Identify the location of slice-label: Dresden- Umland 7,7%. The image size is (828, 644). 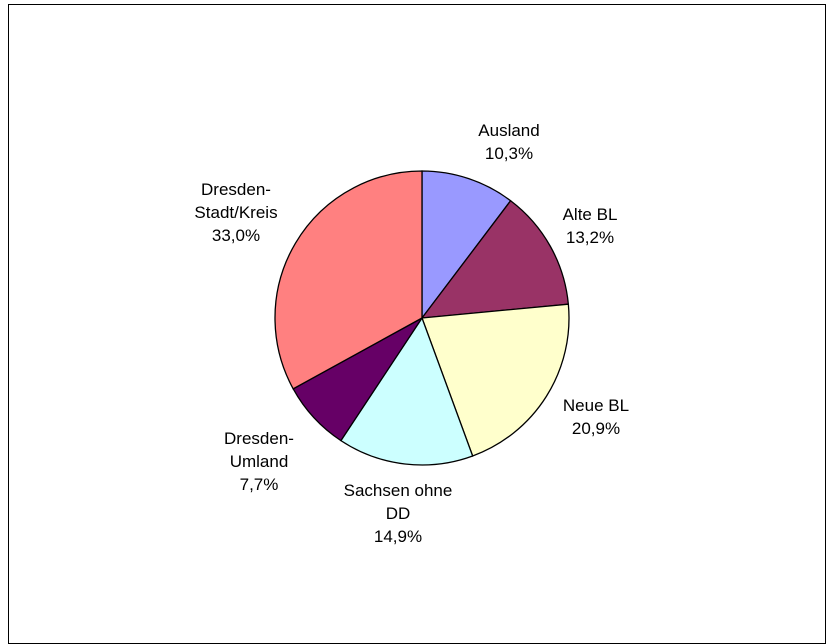
(259, 461).